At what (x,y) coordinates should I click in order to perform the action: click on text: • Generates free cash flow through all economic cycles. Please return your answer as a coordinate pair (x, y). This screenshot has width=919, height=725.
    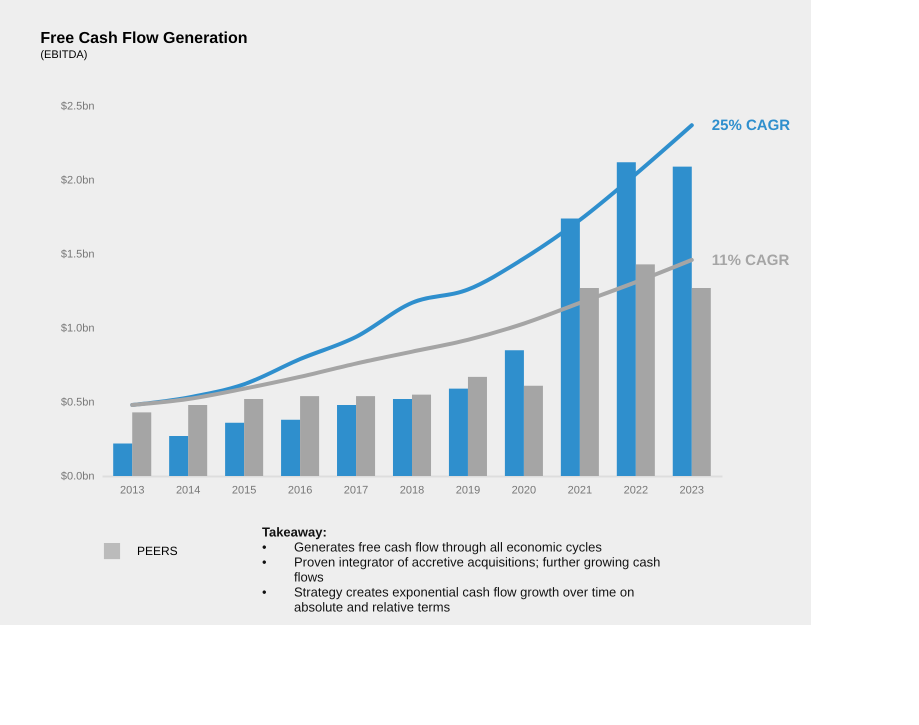
    Looking at the image, I should click on (432, 547).